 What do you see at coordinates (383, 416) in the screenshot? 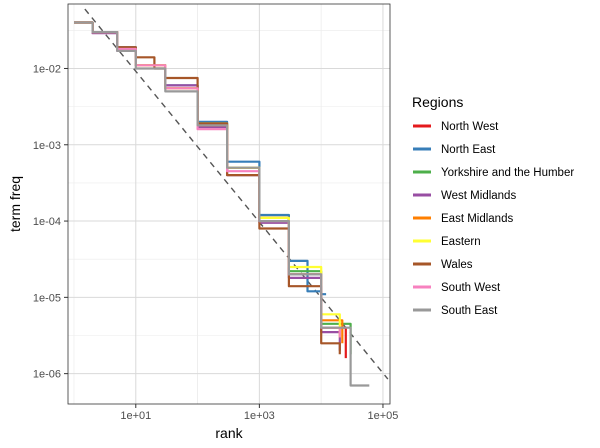
I see `x-tick-label: 1e+05` at bounding box center [383, 416].